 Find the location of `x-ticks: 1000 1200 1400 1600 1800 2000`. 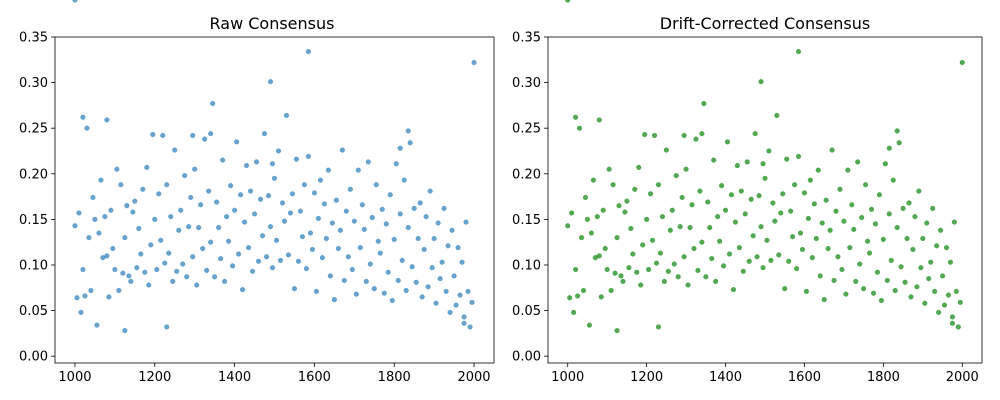

x-ticks: 1000 1200 1400 1600 1800 2000 is located at coordinates (274, 374).